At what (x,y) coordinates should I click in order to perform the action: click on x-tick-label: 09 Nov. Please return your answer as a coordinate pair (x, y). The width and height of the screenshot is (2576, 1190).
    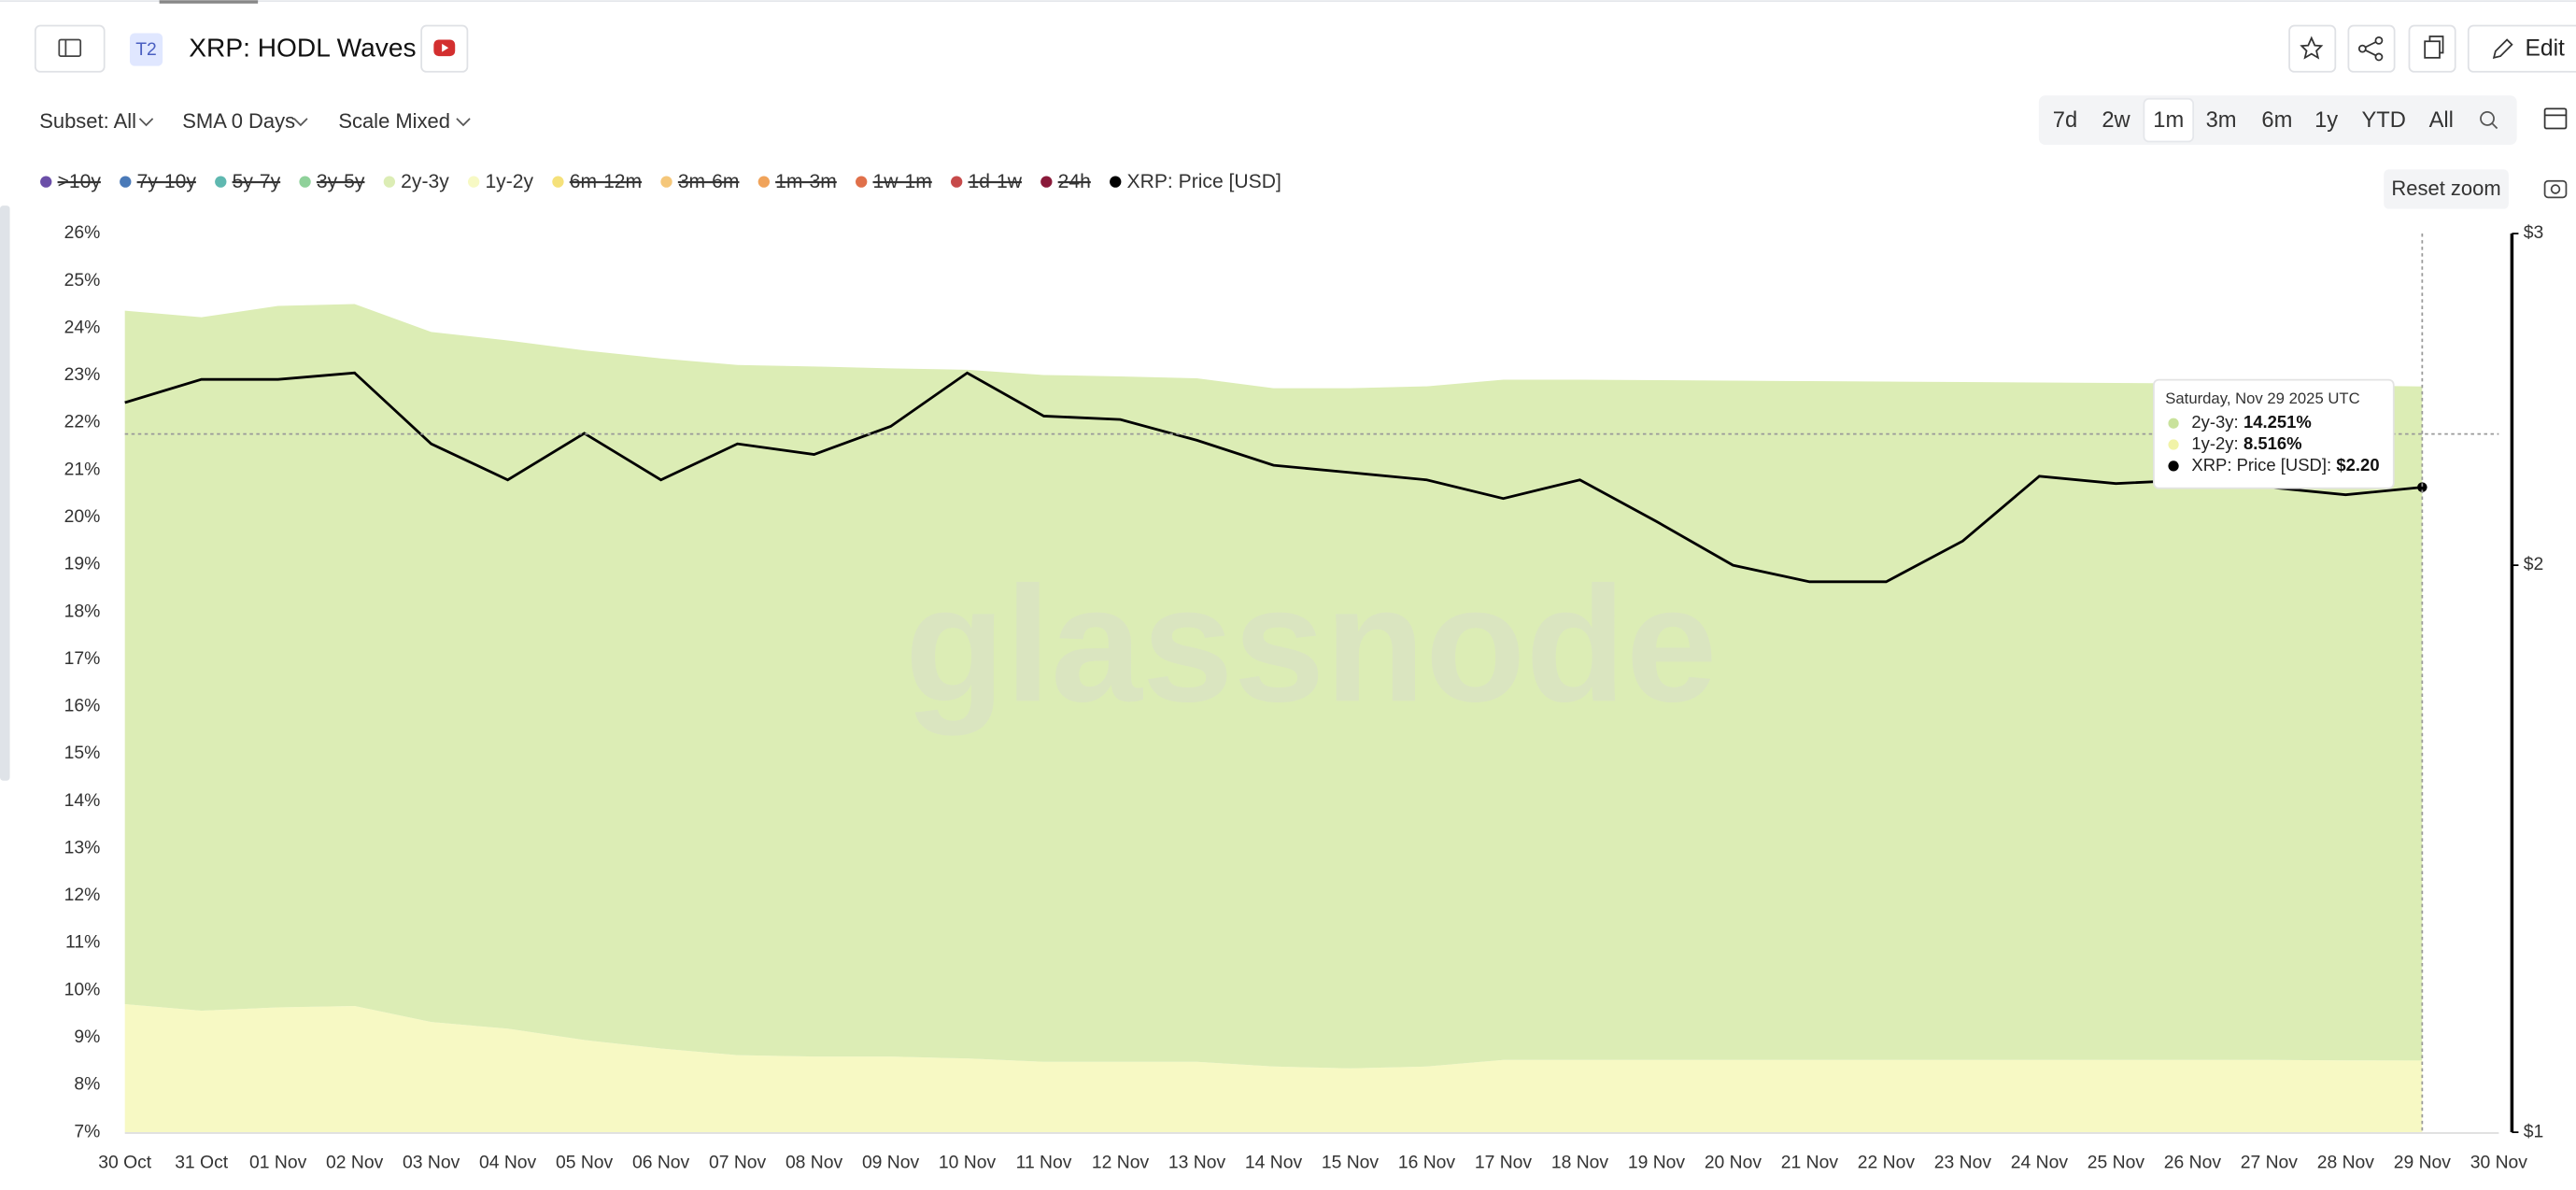
    Looking at the image, I should click on (891, 1163).